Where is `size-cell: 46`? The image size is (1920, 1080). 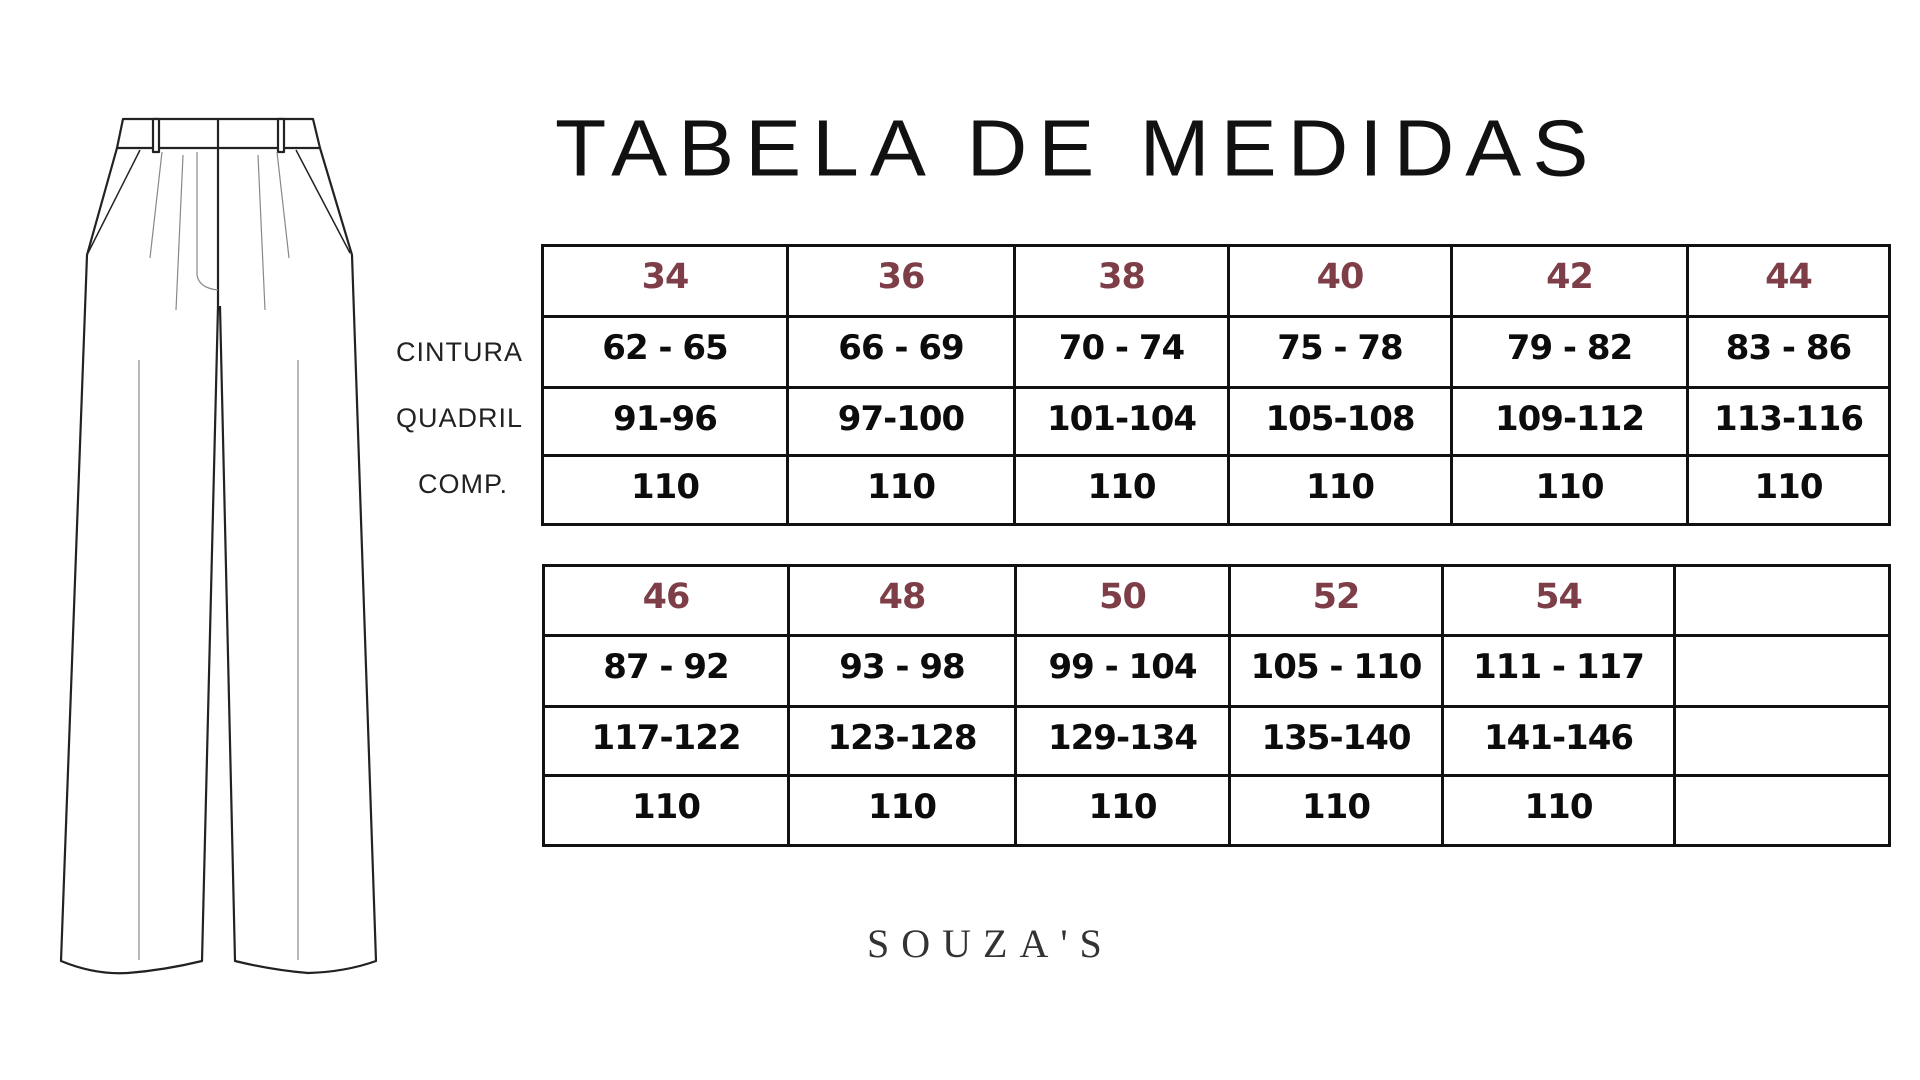 size-cell: 46 is located at coordinates (666, 600).